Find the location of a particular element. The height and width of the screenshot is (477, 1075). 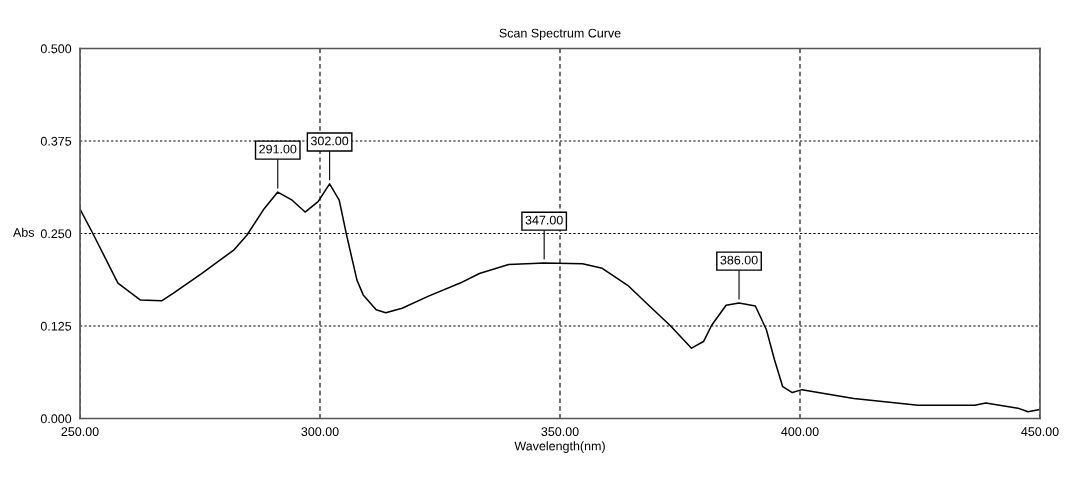

x-tick-label: 350.00 is located at coordinates (560, 432).